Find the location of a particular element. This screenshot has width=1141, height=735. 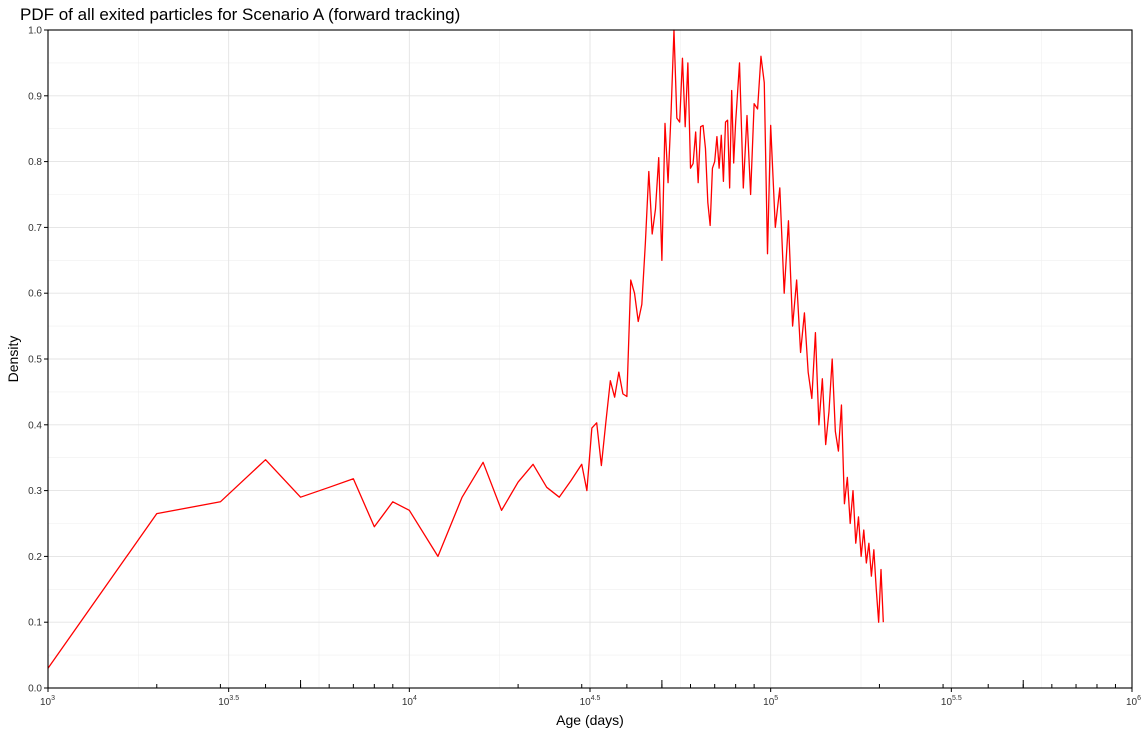

x-axis: 10³ 103.5 10⁴ 104.5 10⁵ 105.5 10⁶ is located at coordinates (590, 698).